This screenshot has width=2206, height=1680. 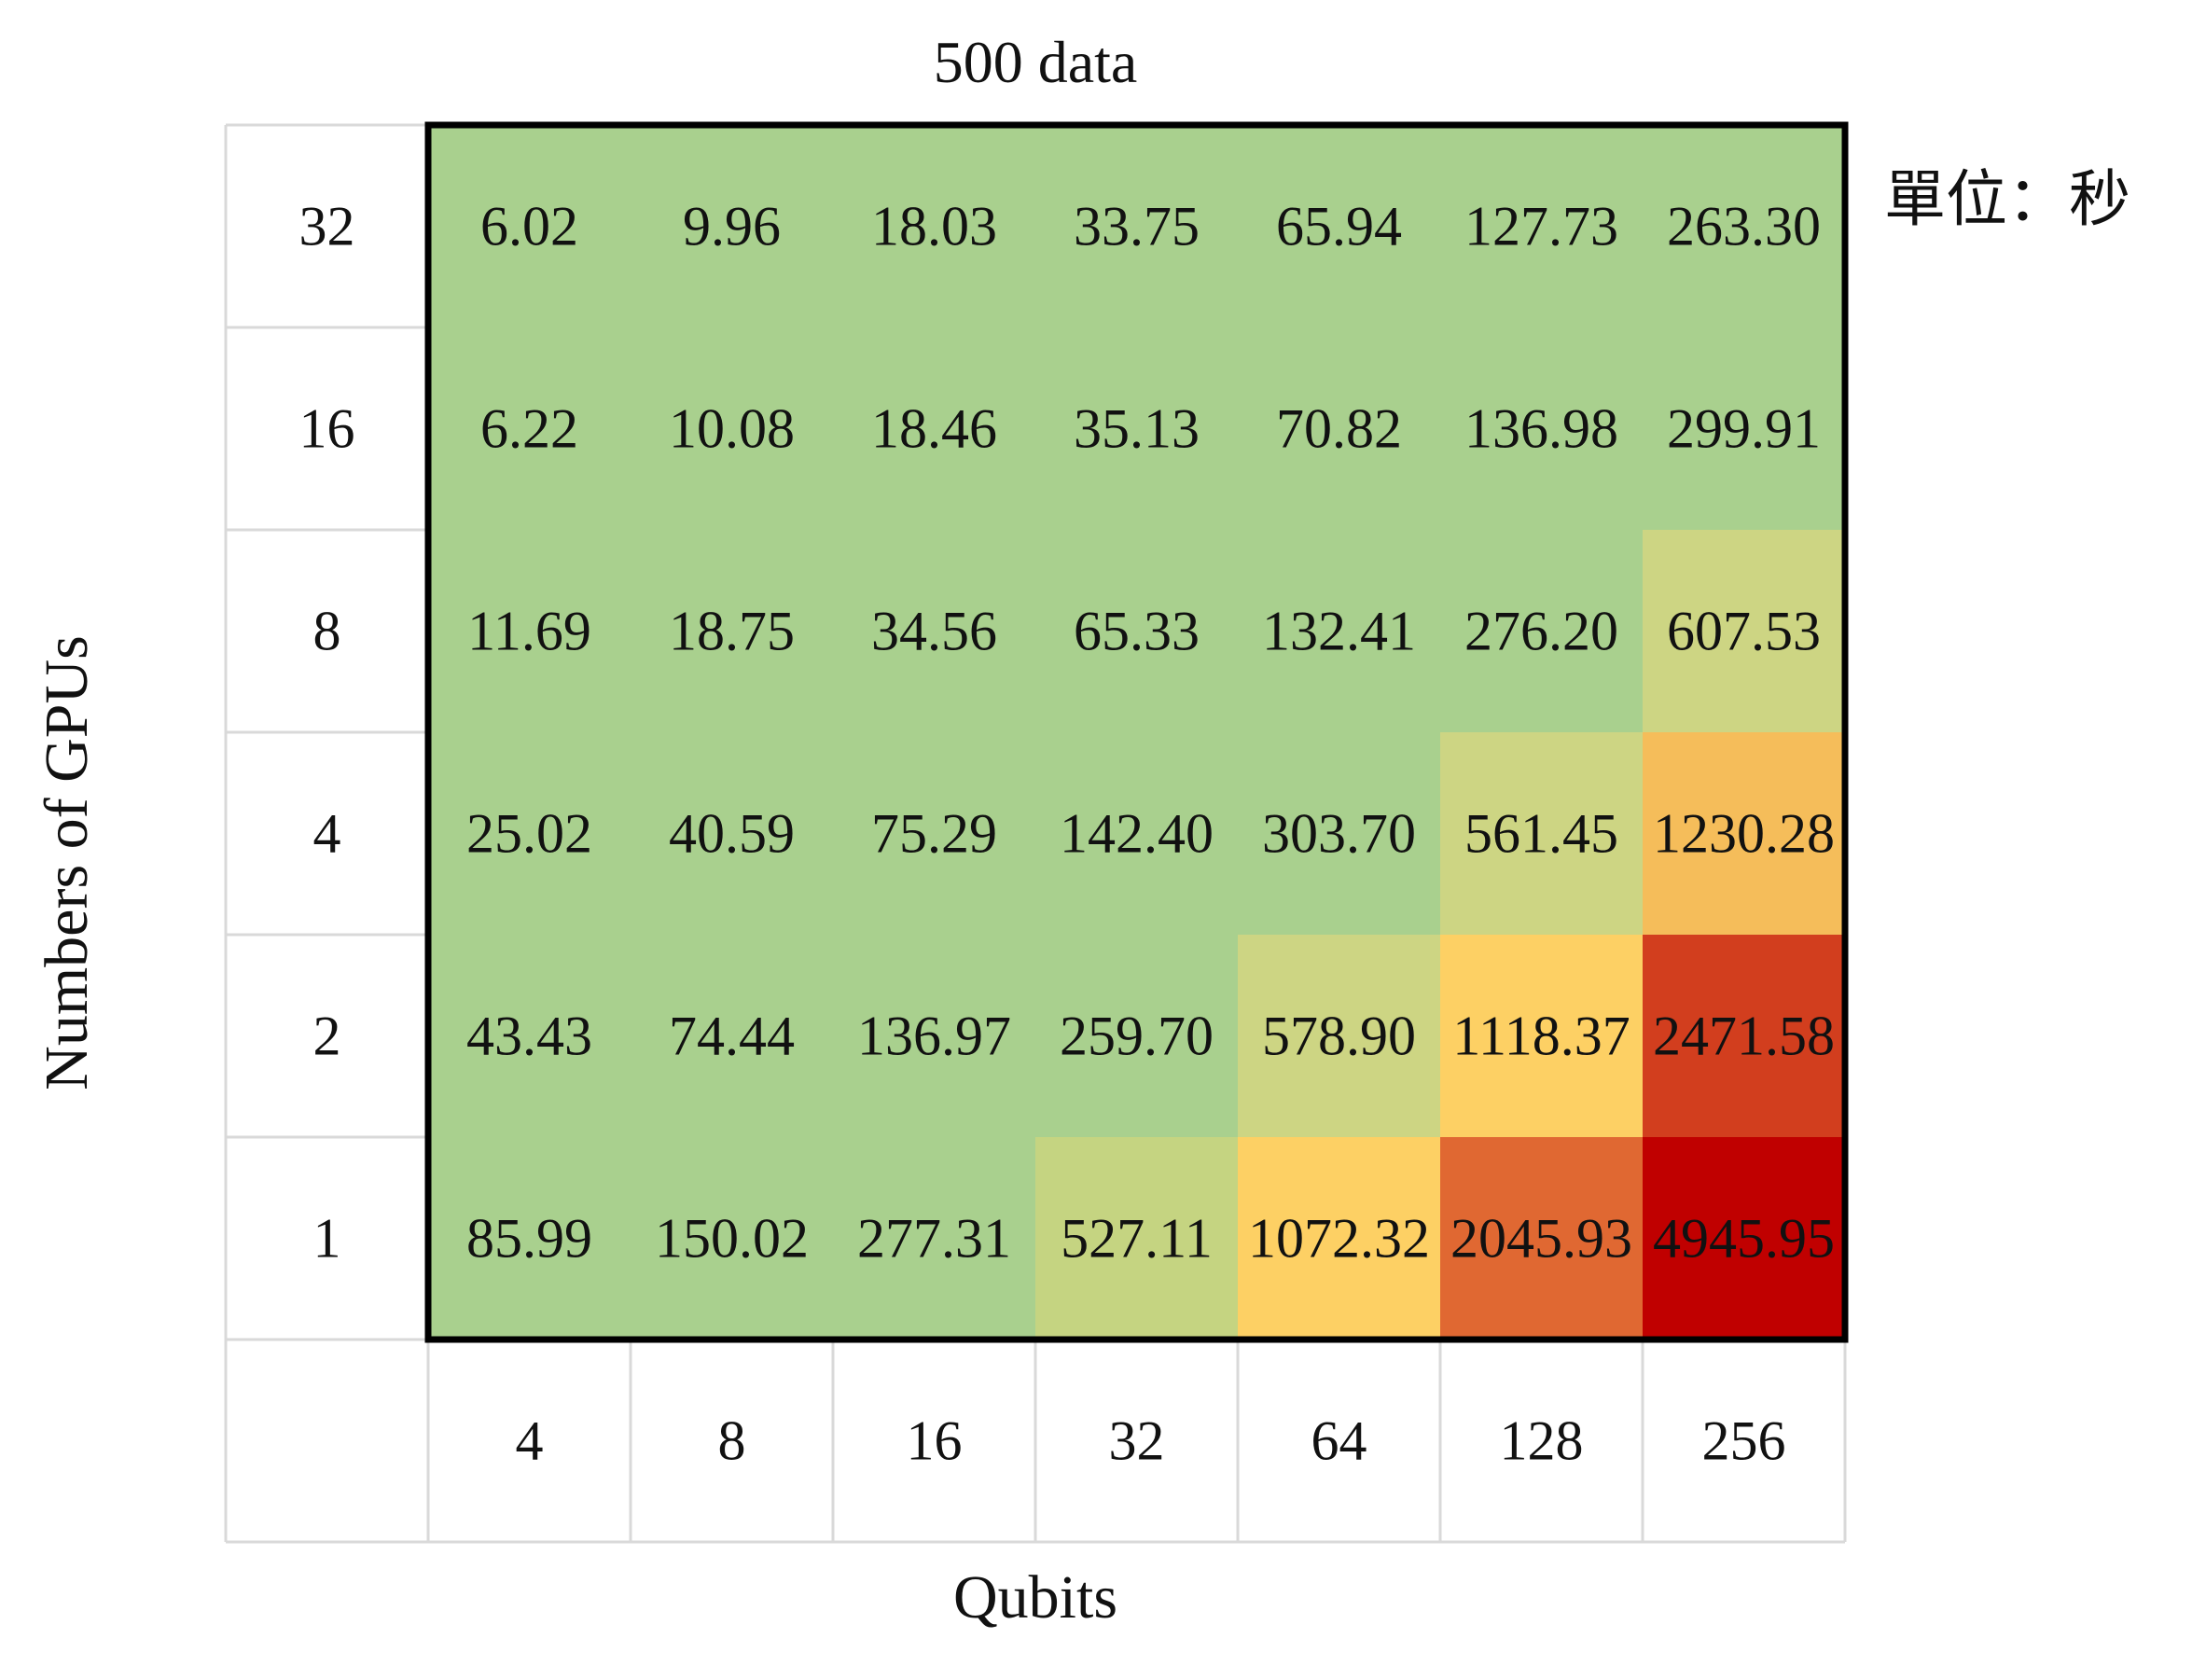 I want to click on cell-value-label: 136.97, so click(x=934, y=1036).